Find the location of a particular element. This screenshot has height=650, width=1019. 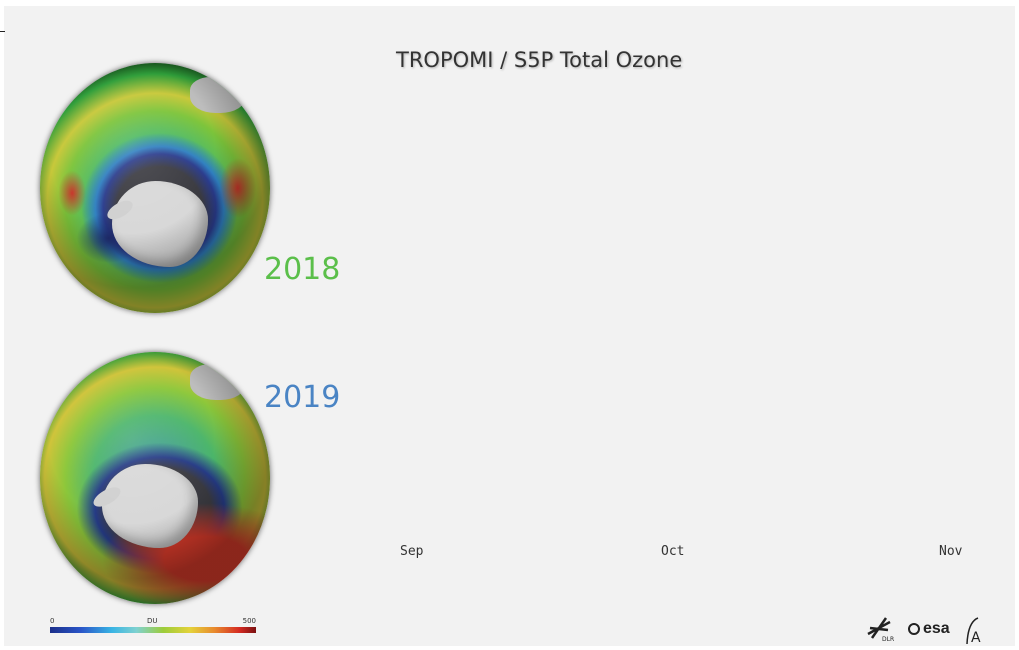

dlr-logo-icon is located at coordinates (879, 628).